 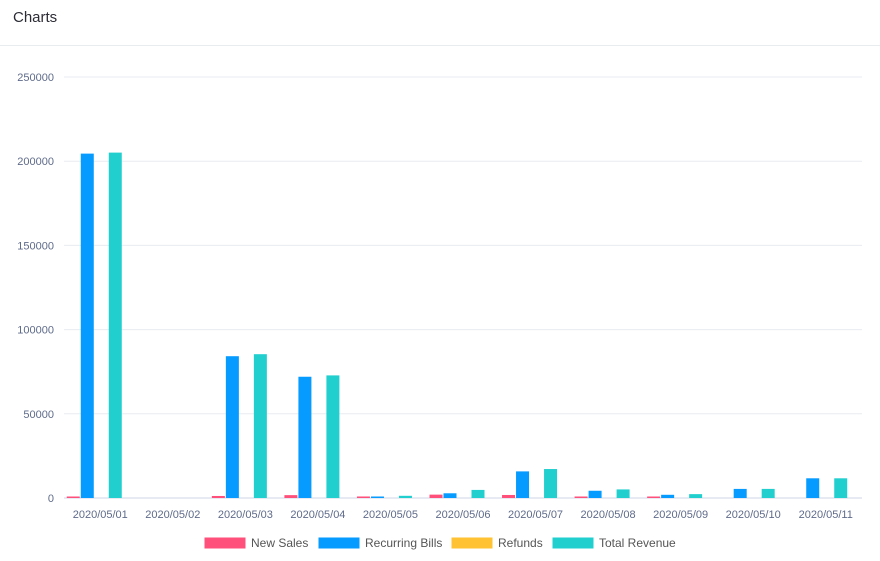 I want to click on x-tick-label: 2020/05/06, so click(x=462, y=515).